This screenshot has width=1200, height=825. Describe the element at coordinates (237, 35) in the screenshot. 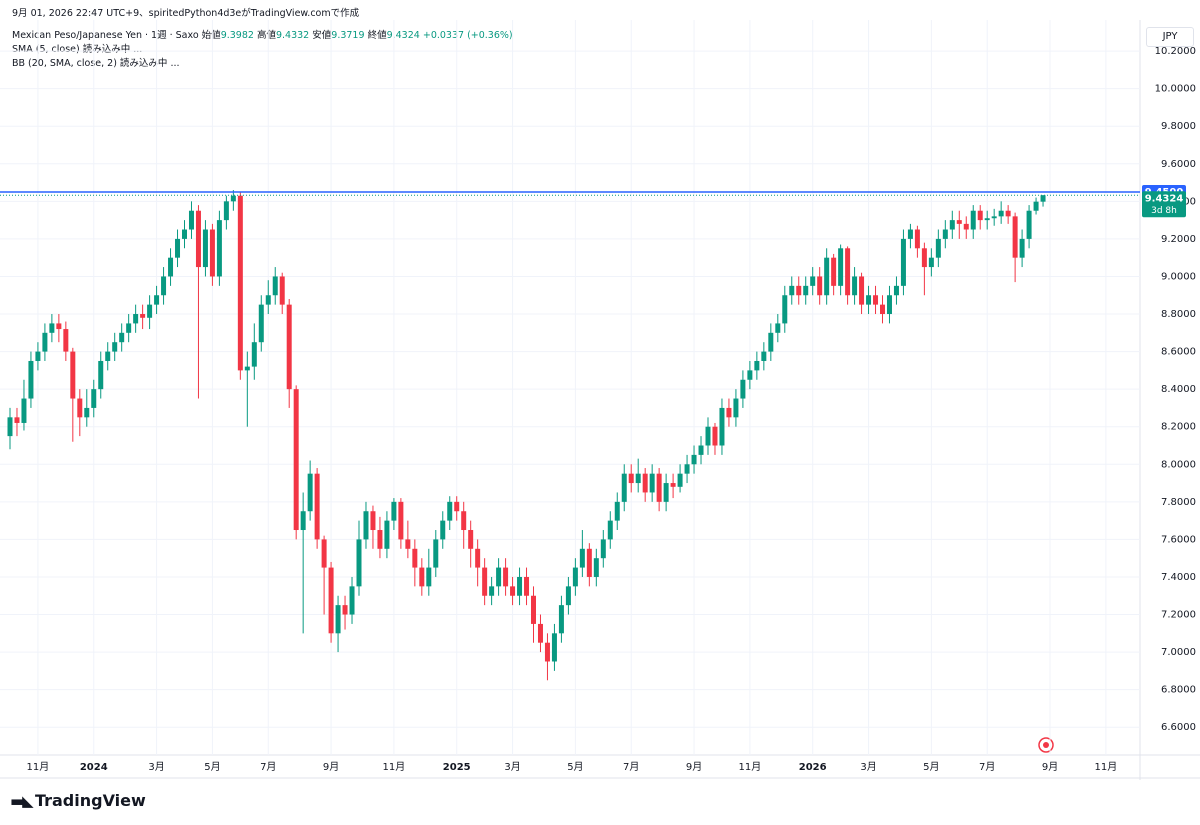

I see `ohlc-value: 9.3982` at that location.